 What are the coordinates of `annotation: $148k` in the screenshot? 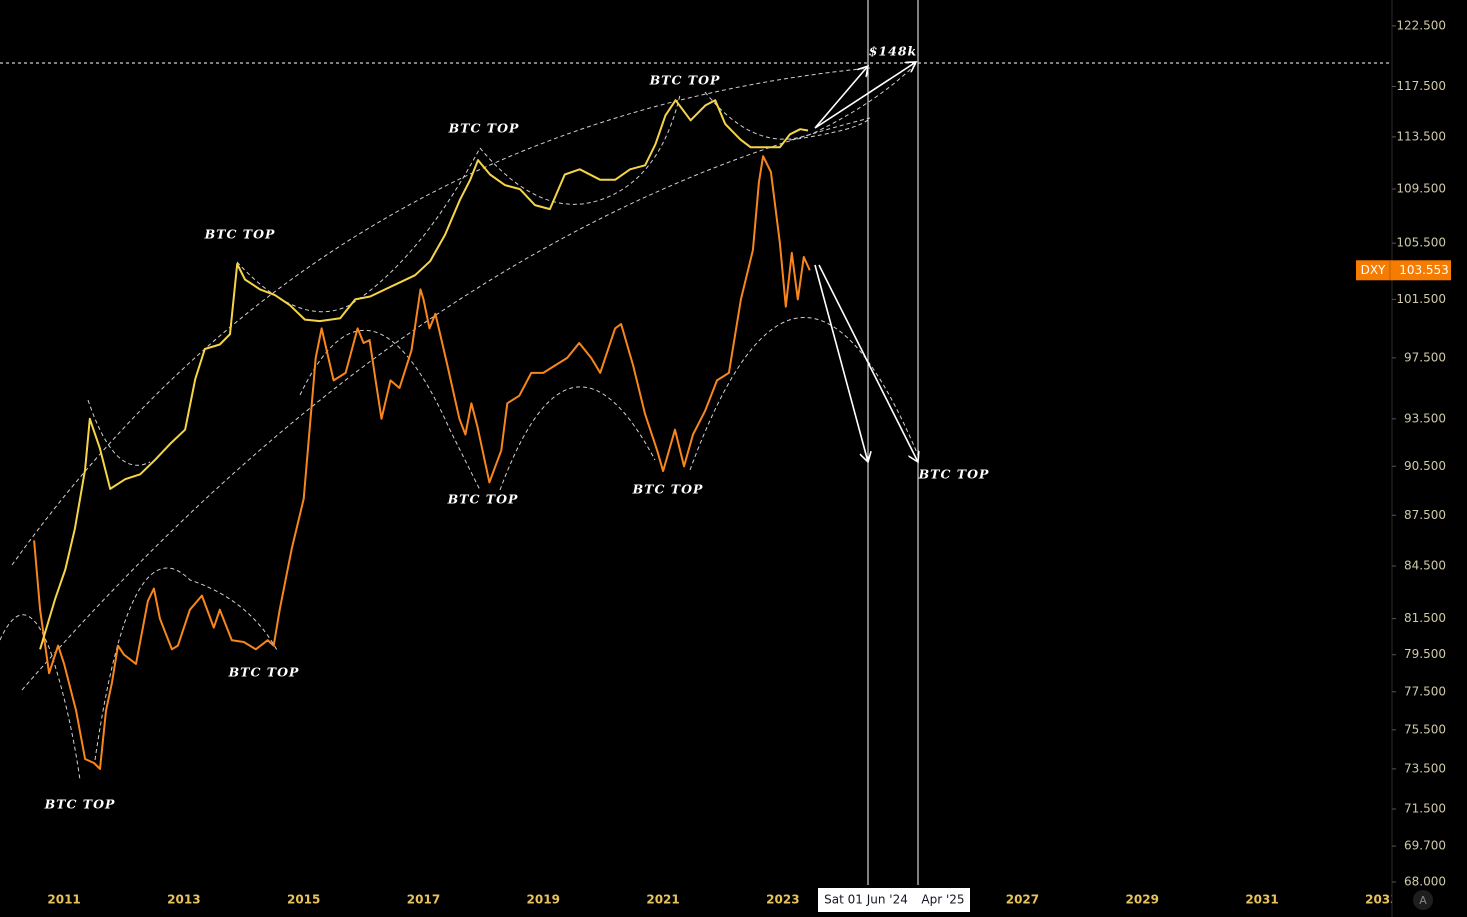 It's located at (893, 51).